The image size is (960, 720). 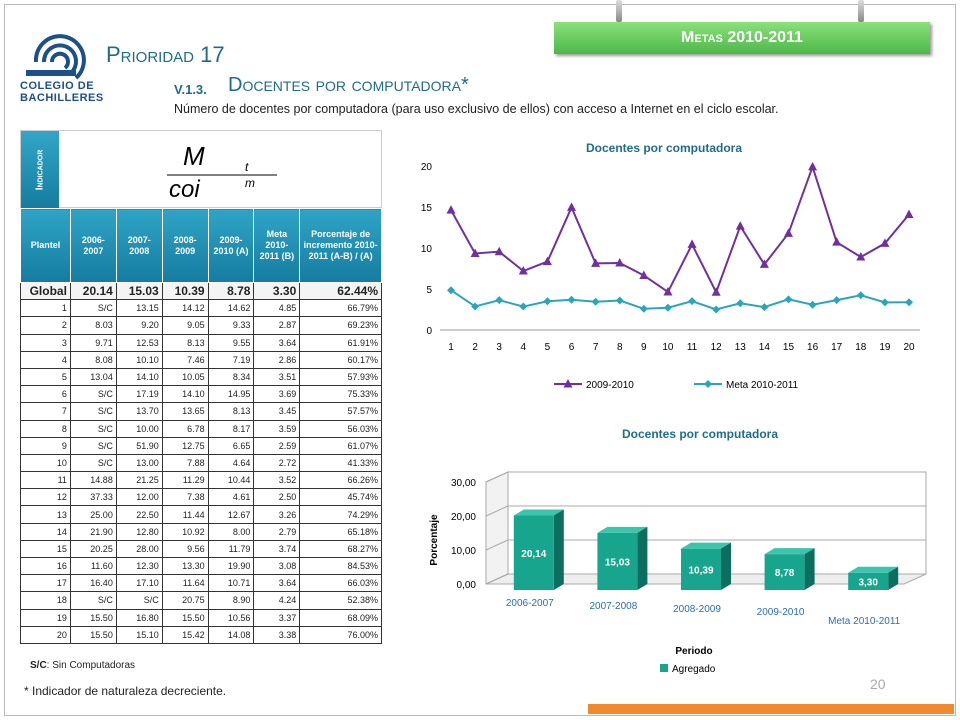 What do you see at coordinates (139, 617) in the screenshot?
I see `table-cell: 16.80` at bounding box center [139, 617].